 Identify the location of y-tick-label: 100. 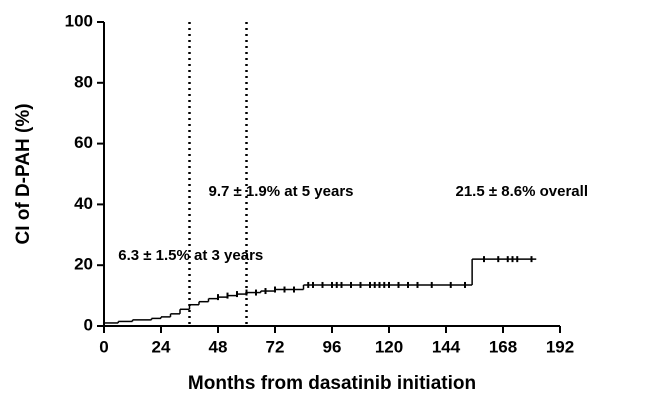
(79, 20).